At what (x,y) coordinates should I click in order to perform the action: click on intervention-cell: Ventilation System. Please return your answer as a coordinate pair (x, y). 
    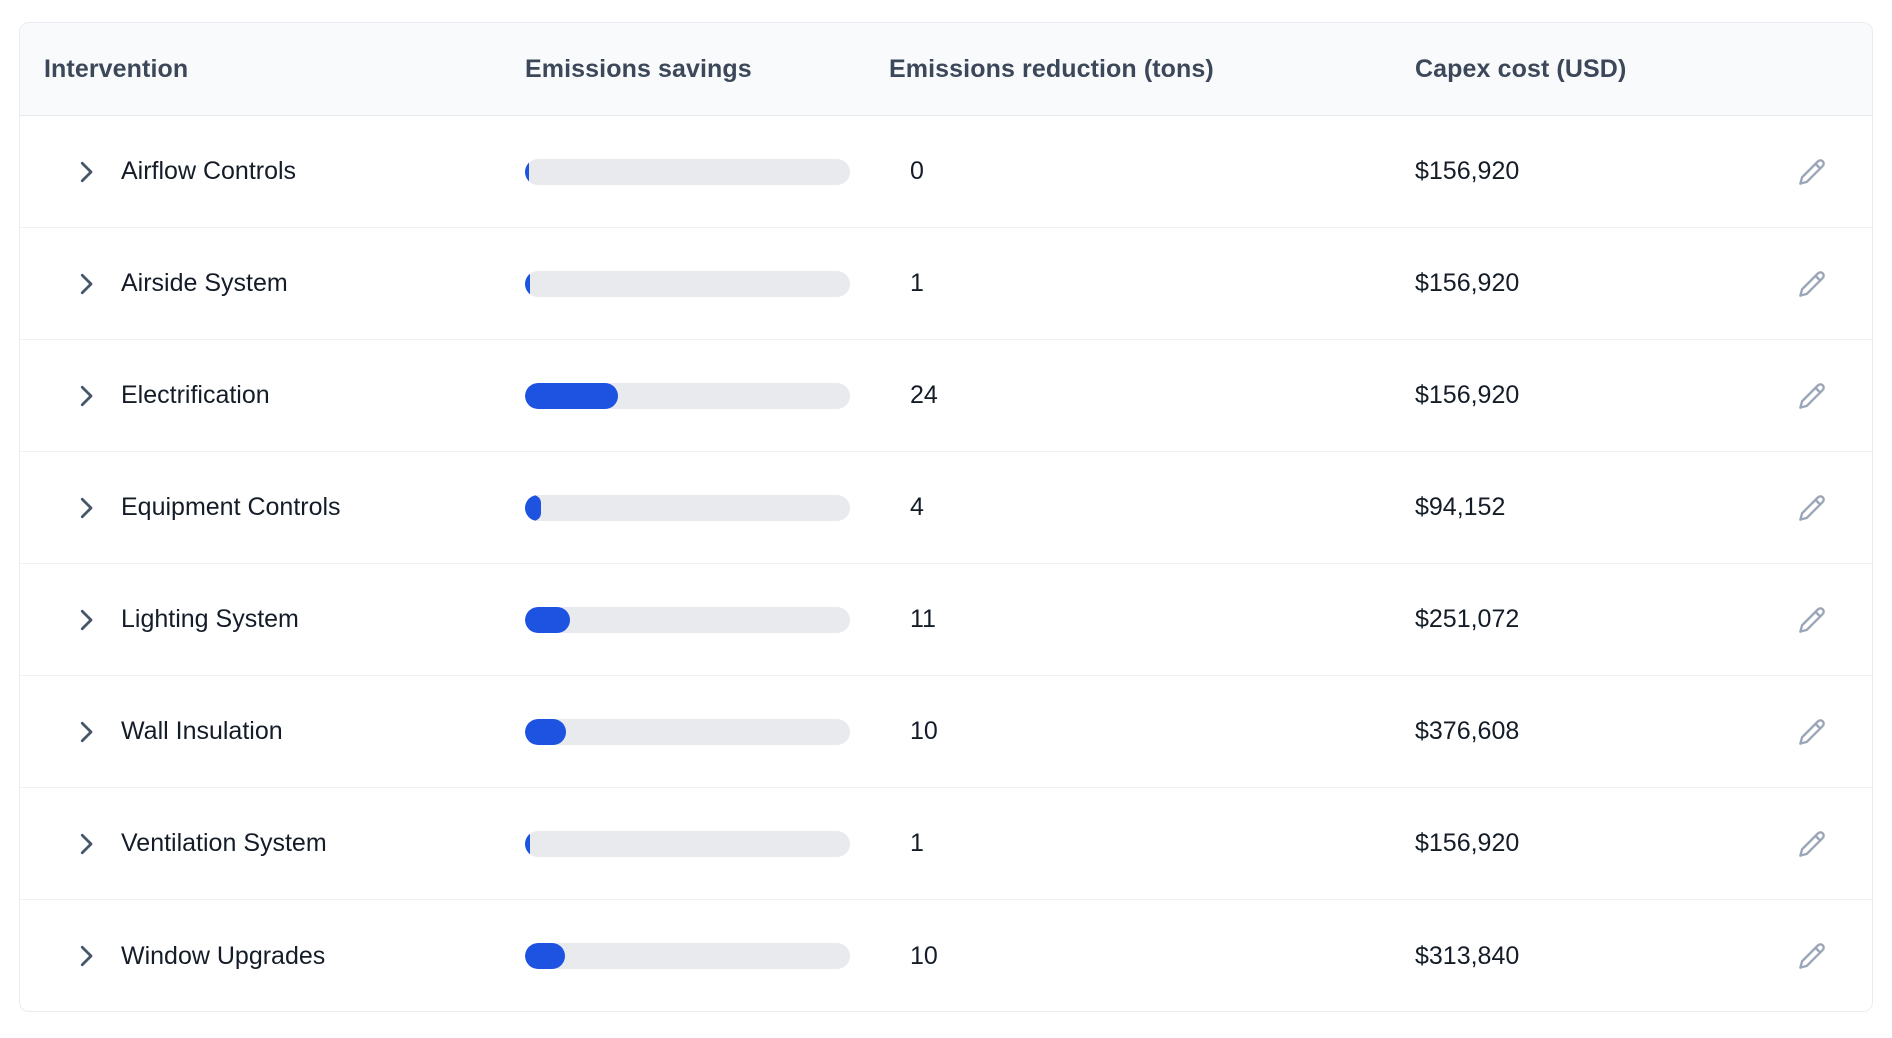
    Looking at the image, I should click on (272, 844).